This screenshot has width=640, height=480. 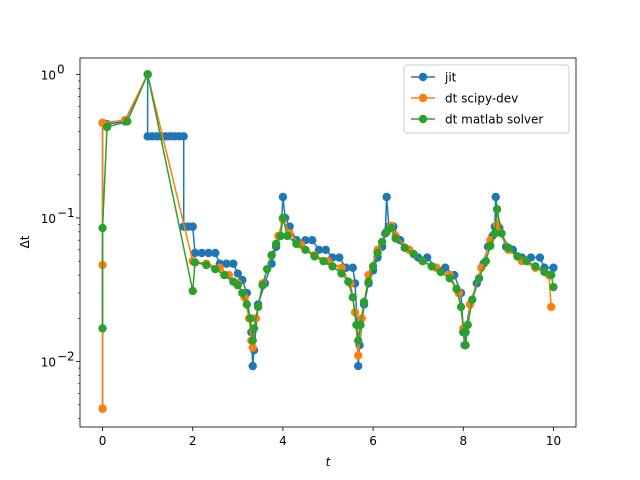 I want to click on x-tick-label: 6, so click(x=373, y=441).